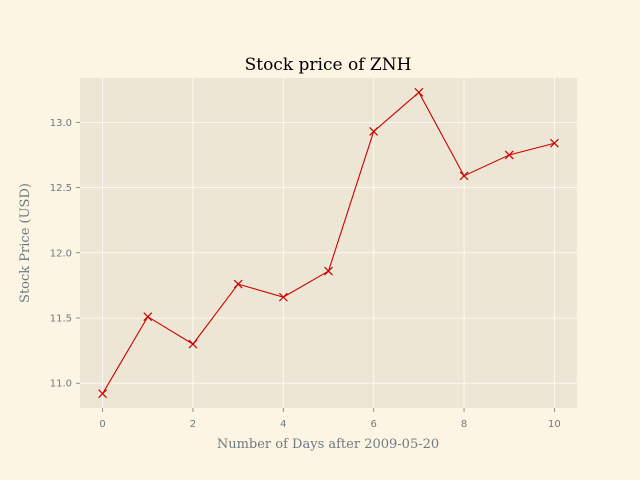  I want to click on y-tick-label: 12.0, so click(61, 253).